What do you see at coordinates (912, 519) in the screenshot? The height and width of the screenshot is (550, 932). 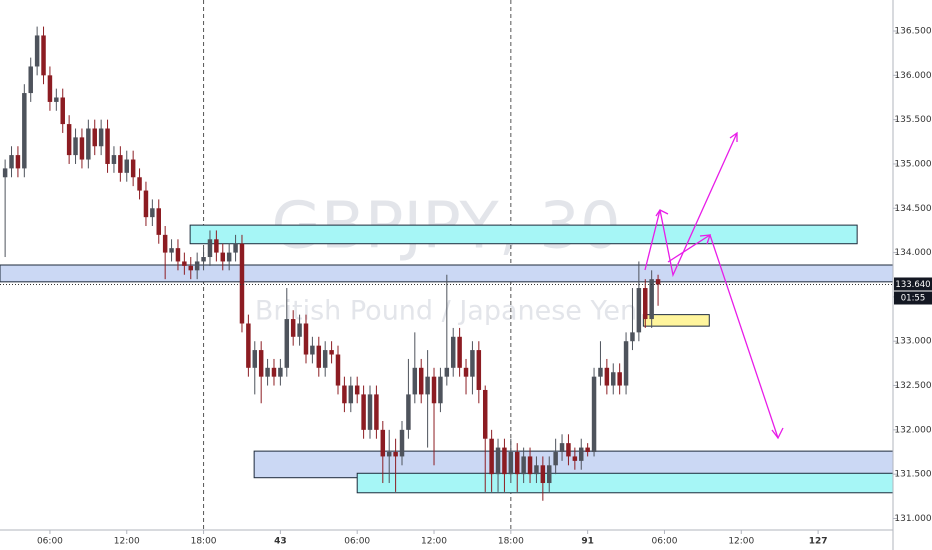 I see `y-tick-label: 131.000` at bounding box center [912, 519].